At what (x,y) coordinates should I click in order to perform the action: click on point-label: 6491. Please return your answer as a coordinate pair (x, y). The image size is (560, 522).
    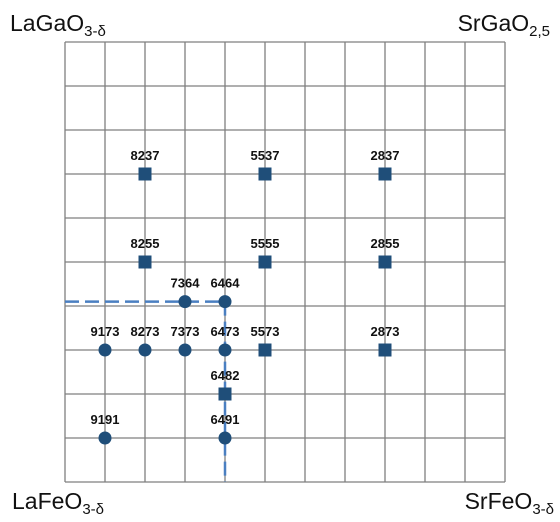
    Looking at the image, I should click on (225, 419).